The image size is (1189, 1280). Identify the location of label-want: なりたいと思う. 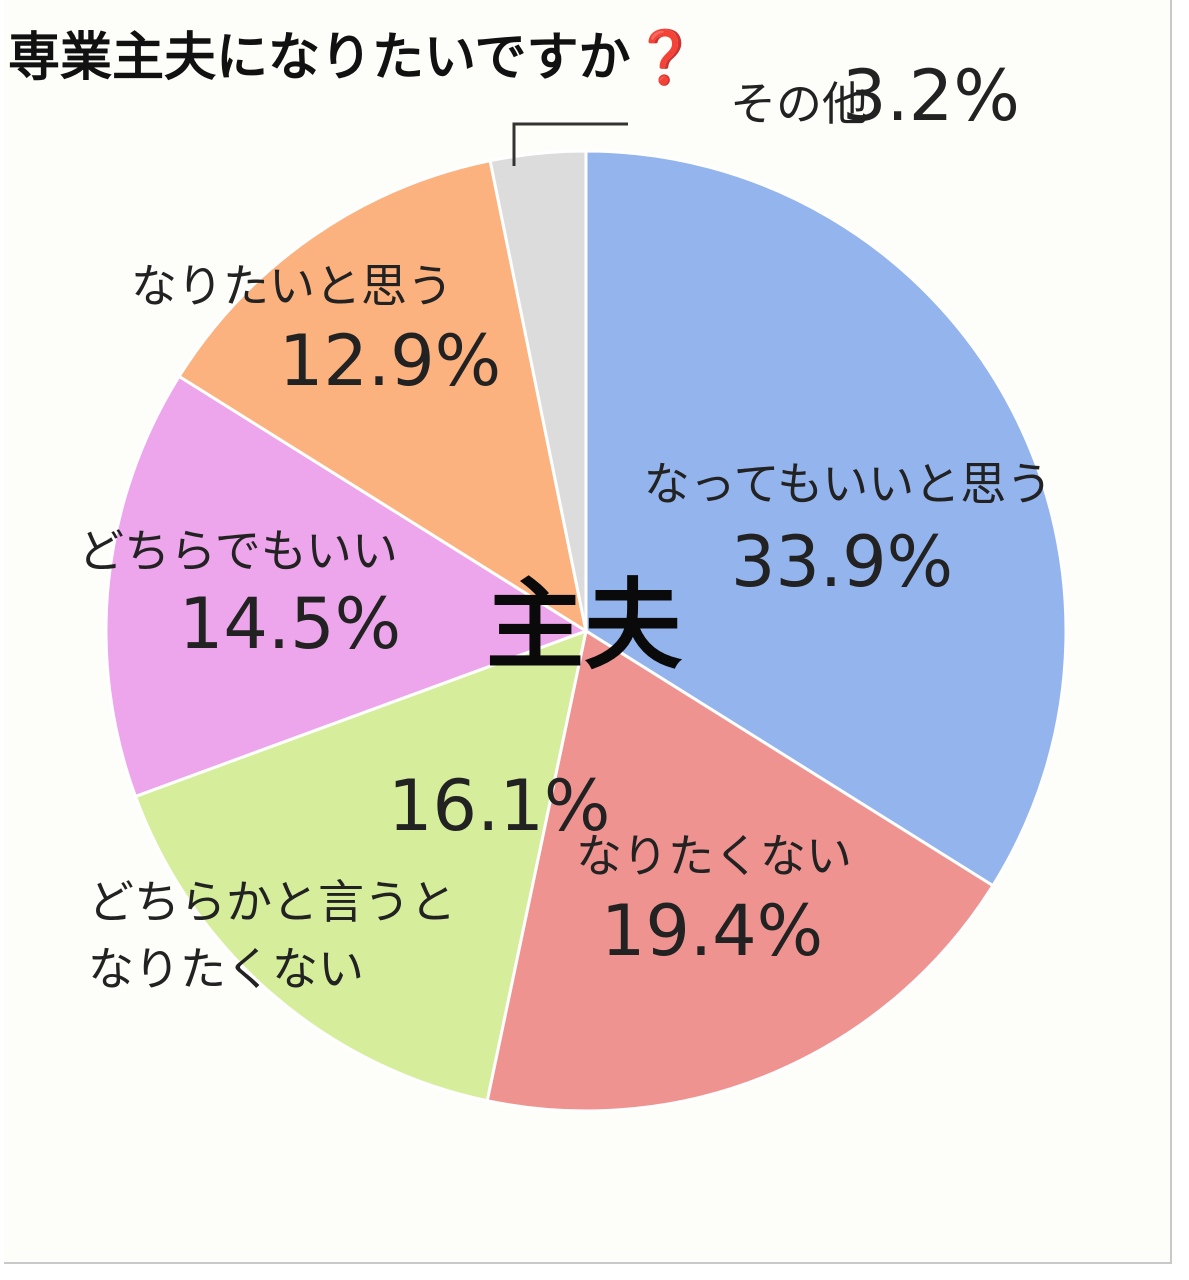
(292, 286).